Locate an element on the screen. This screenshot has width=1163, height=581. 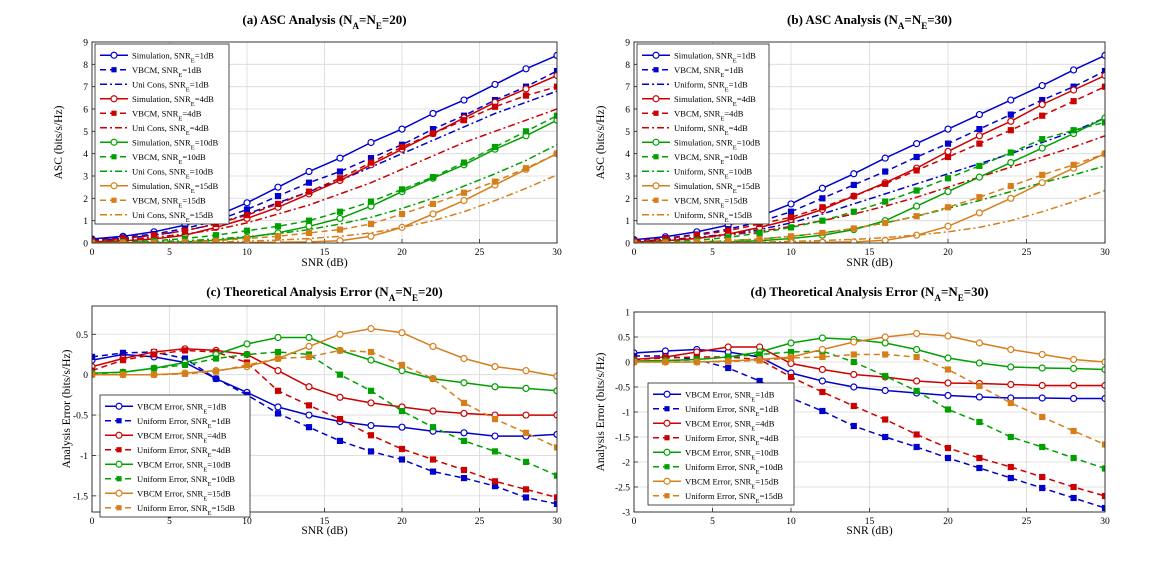
y-axis-label: Analysis Error (bits/s/Hz) is located at coordinates (601, 411).